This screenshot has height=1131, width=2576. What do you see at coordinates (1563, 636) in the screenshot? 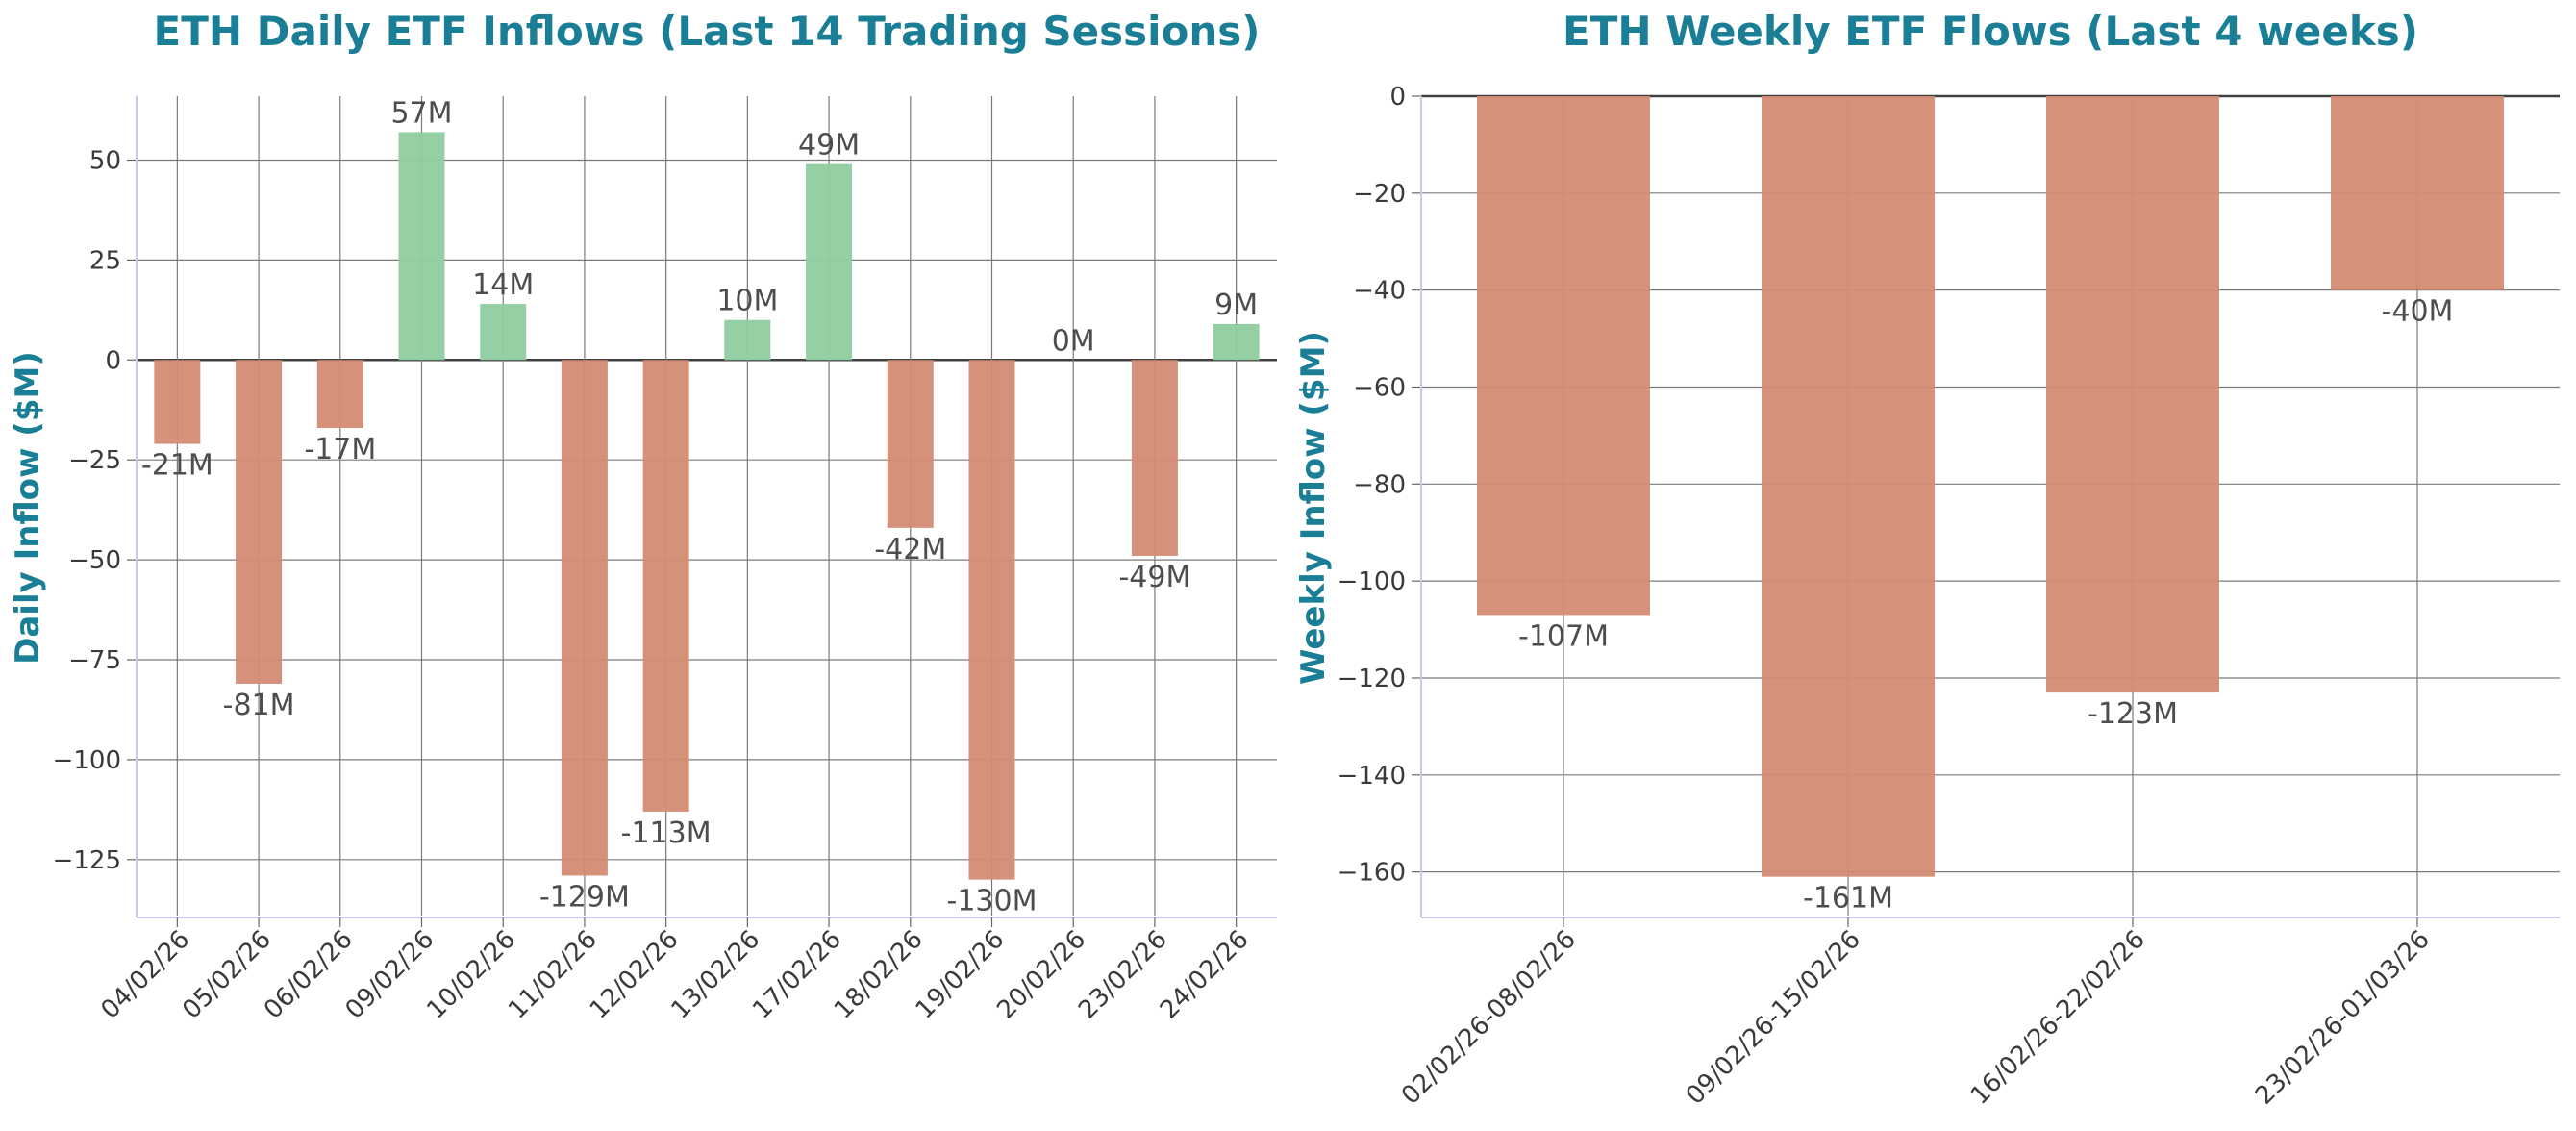
I see `data-label: -107M` at bounding box center [1563, 636].